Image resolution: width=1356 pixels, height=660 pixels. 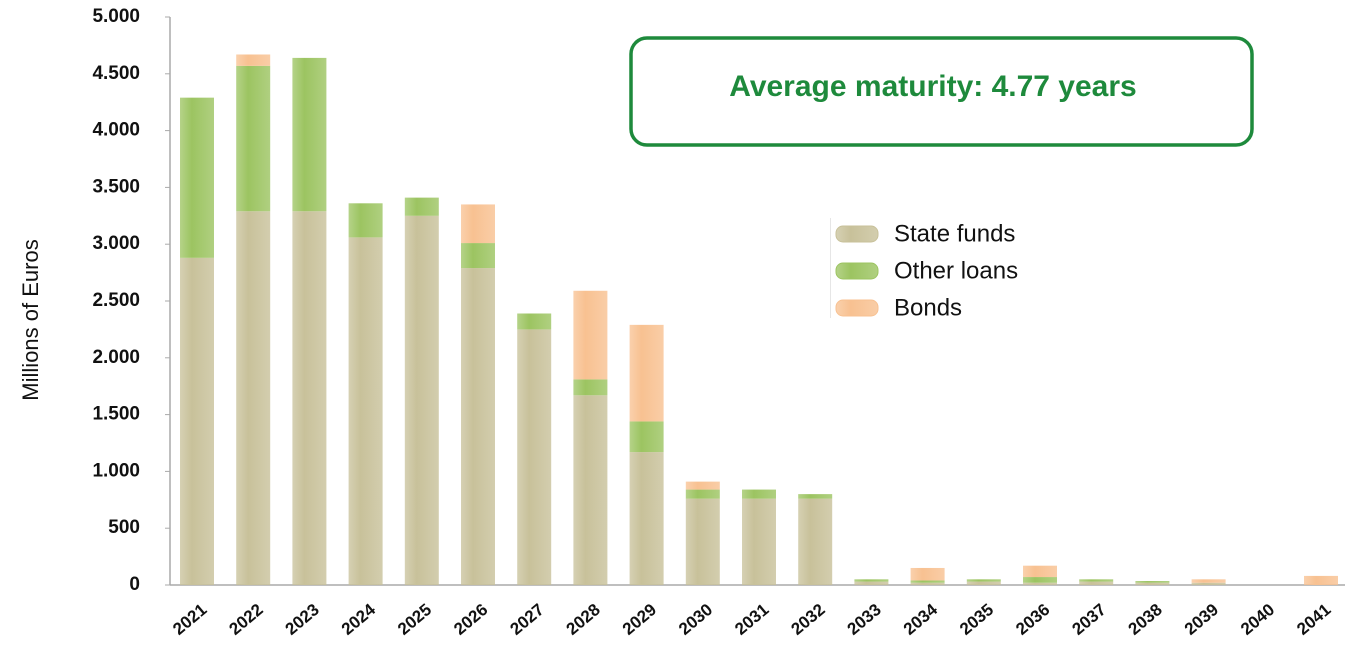 What do you see at coordinates (830, 268) in the screenshot?
I see `legend-border` at bounding box center [830, 268].